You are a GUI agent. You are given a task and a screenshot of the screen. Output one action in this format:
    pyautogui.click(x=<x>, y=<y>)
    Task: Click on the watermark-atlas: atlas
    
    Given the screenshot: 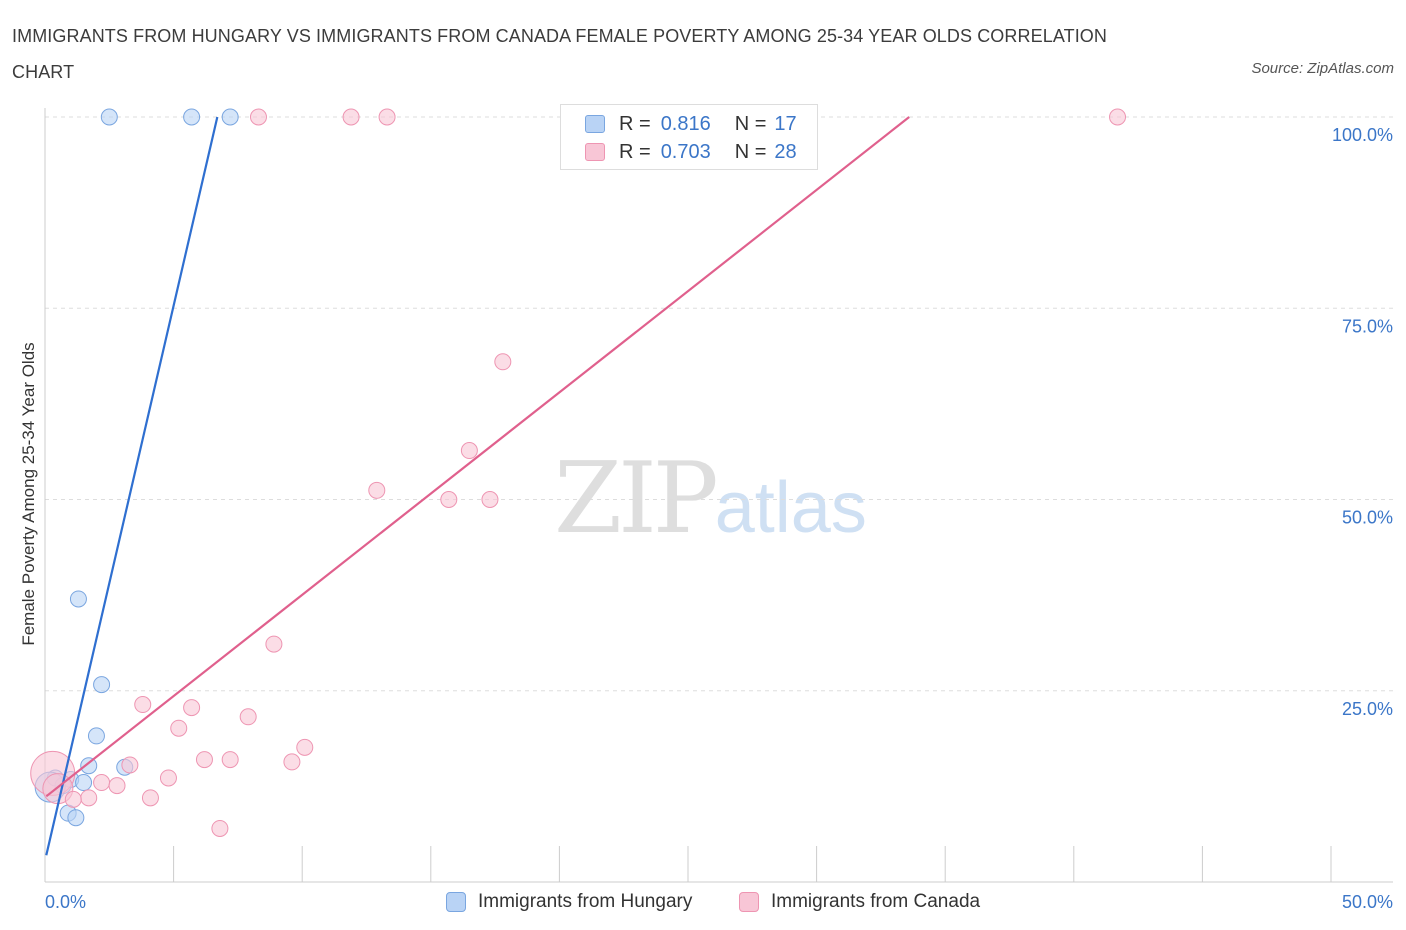 What is the action you would take?
    pyautogui.click(x=790, y=508)
    